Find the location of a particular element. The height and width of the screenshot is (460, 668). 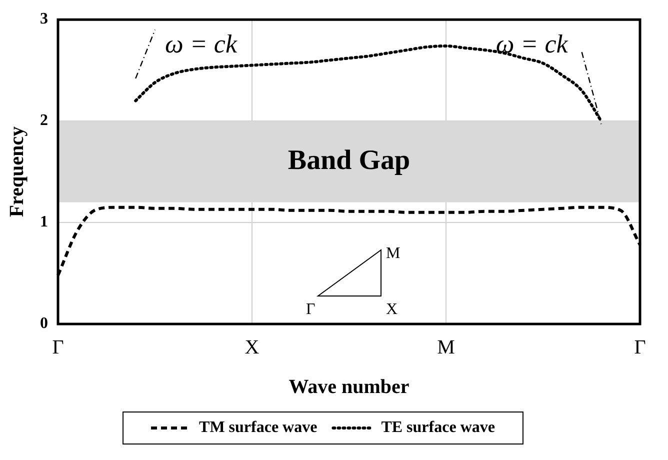

y-axis-title: Frequency is located at coordinates (17, 172).